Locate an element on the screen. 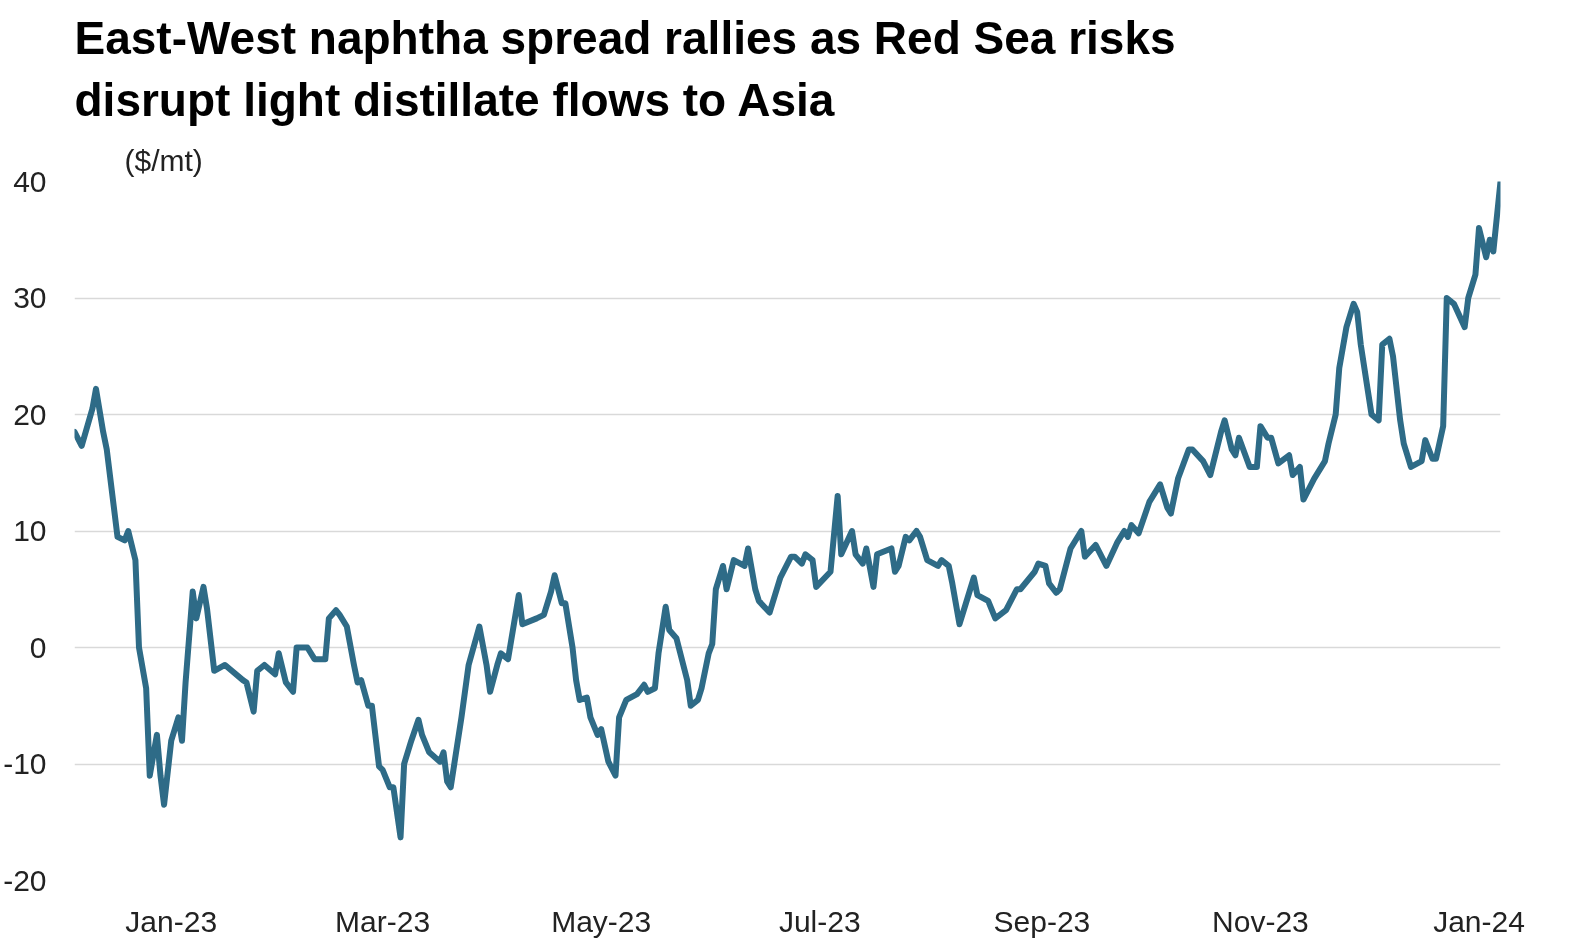 The width and height of the screenshot is (1574, 948). x-tick-label: Sep-23 is located at coordinates (1042, 921).